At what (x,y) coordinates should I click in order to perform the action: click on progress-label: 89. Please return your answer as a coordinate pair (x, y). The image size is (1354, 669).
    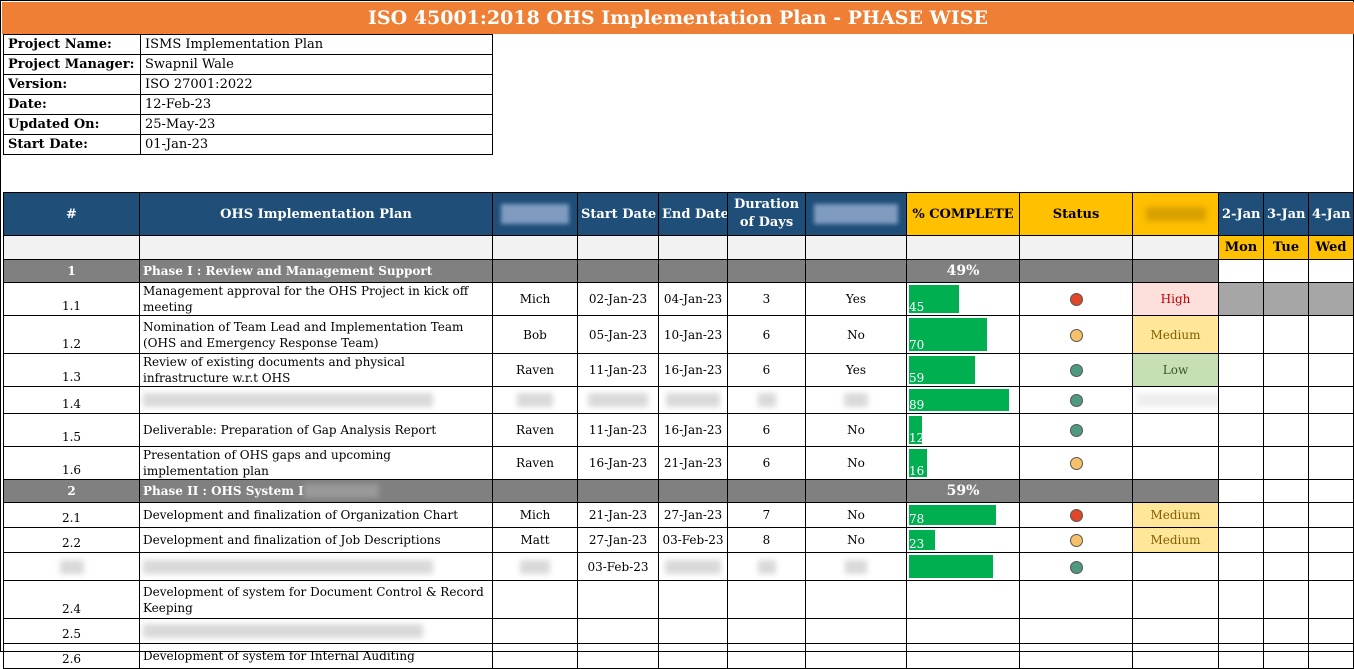
    Looking at the image, I should click on (917, 405).